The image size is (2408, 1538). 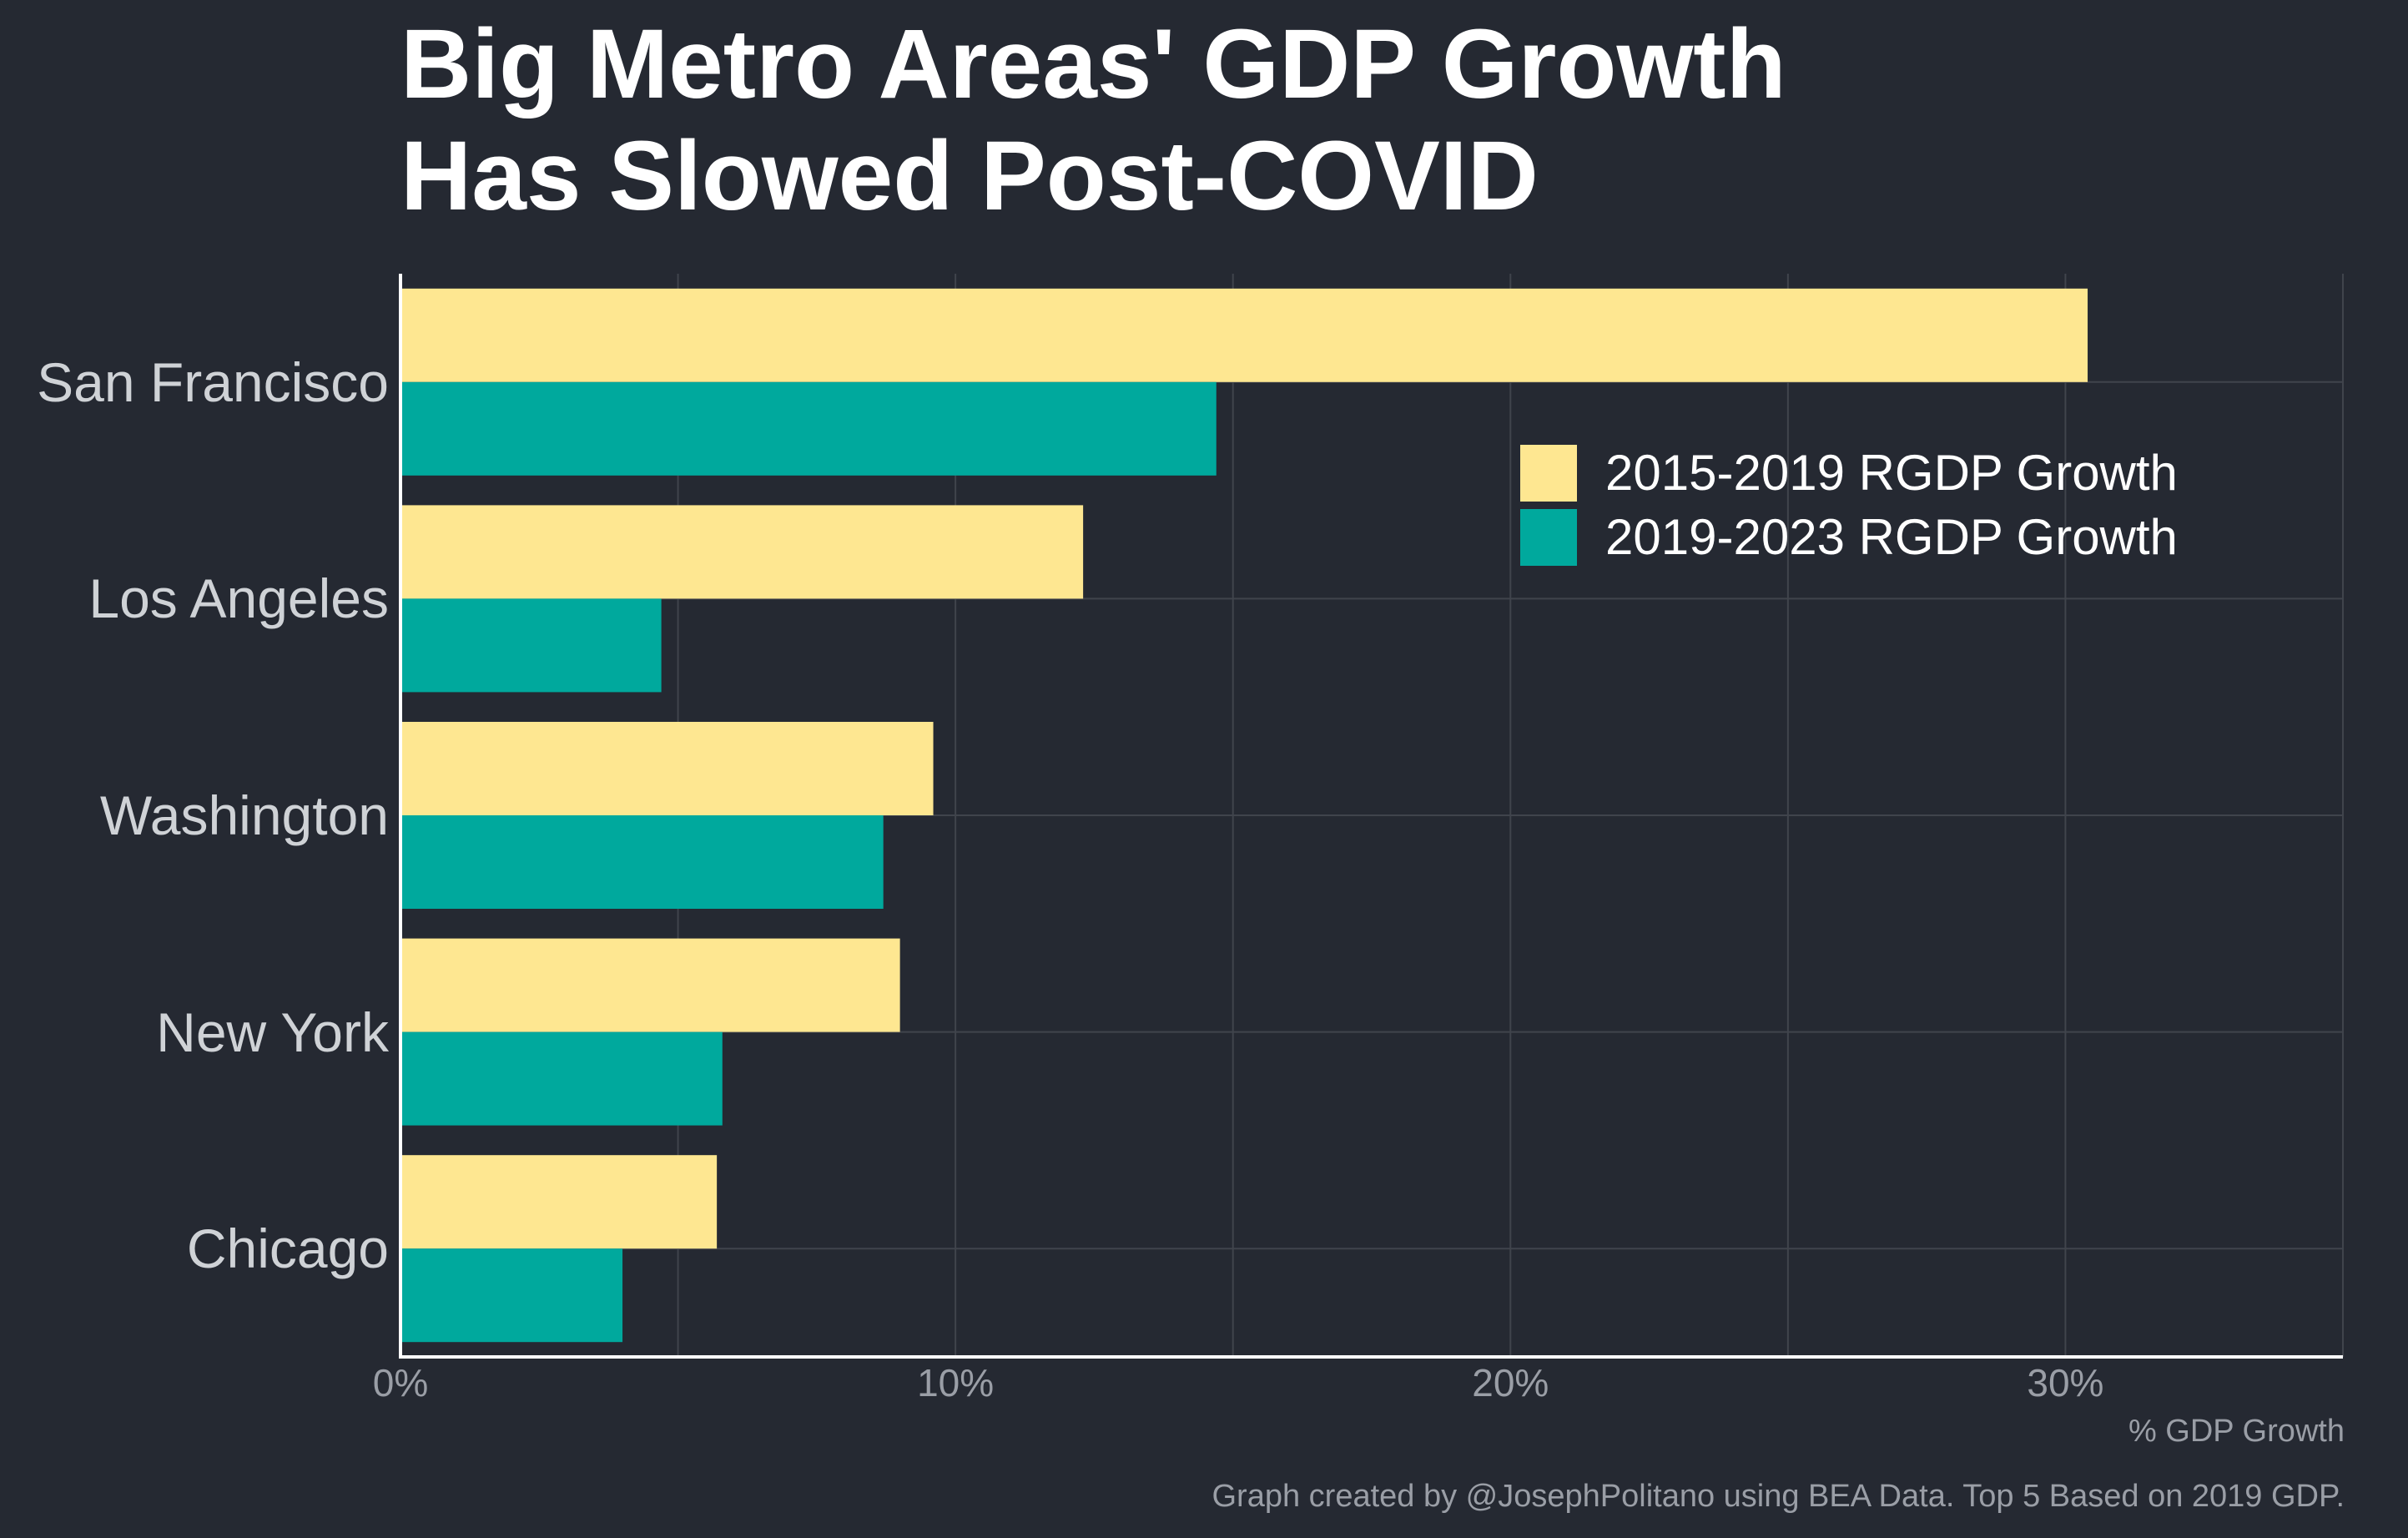 What do you see at coordinates (956, 1382) in the screenshot?
I see `x-tick-label-10: 10%` at bounding box center [956, 1382].